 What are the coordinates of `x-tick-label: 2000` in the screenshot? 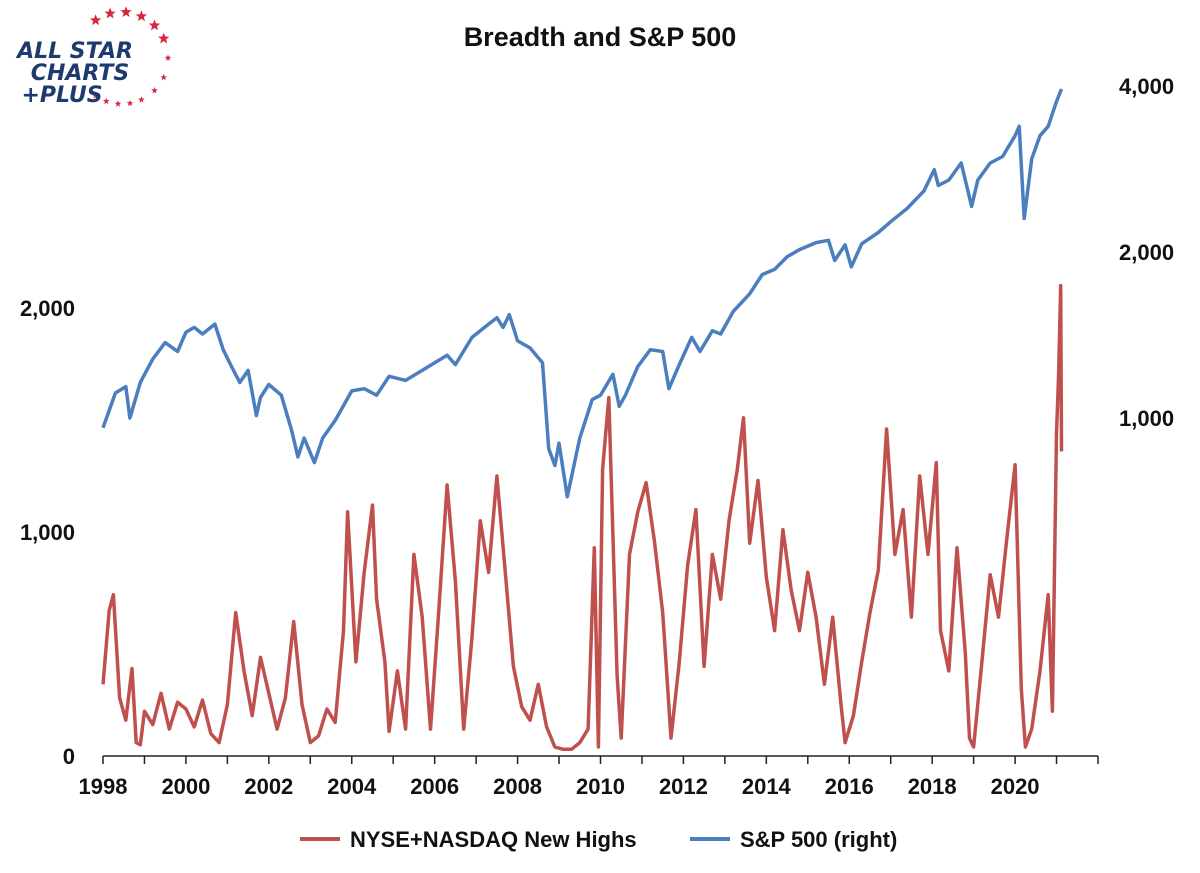 It's located at (185, 786).